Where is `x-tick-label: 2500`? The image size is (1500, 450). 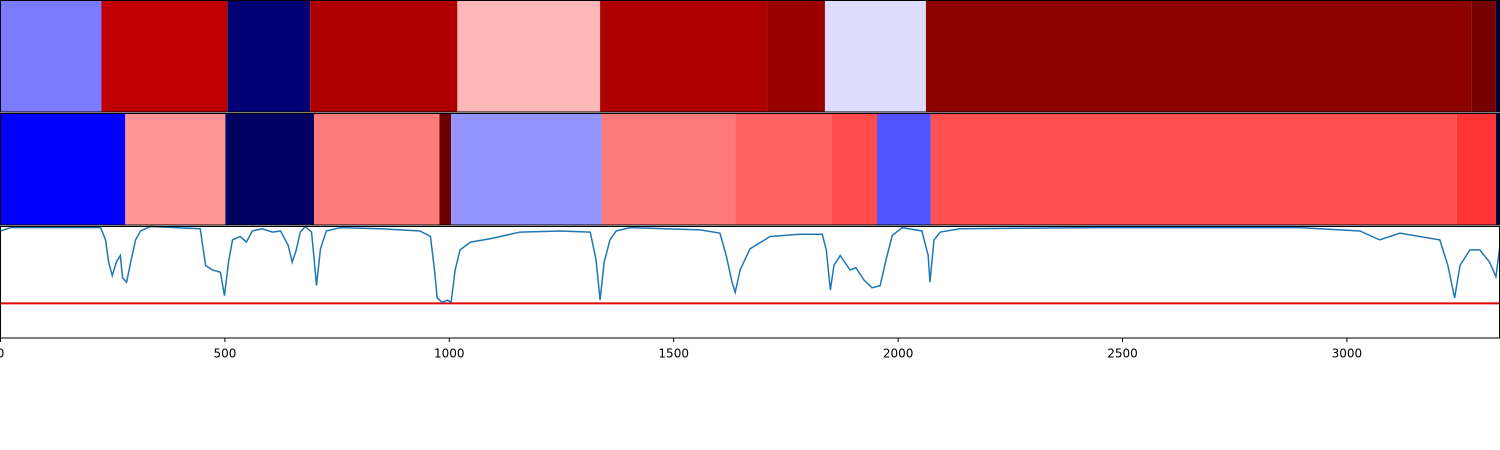 x-tick-label: 2500 is located at coordinates (1122, 354).